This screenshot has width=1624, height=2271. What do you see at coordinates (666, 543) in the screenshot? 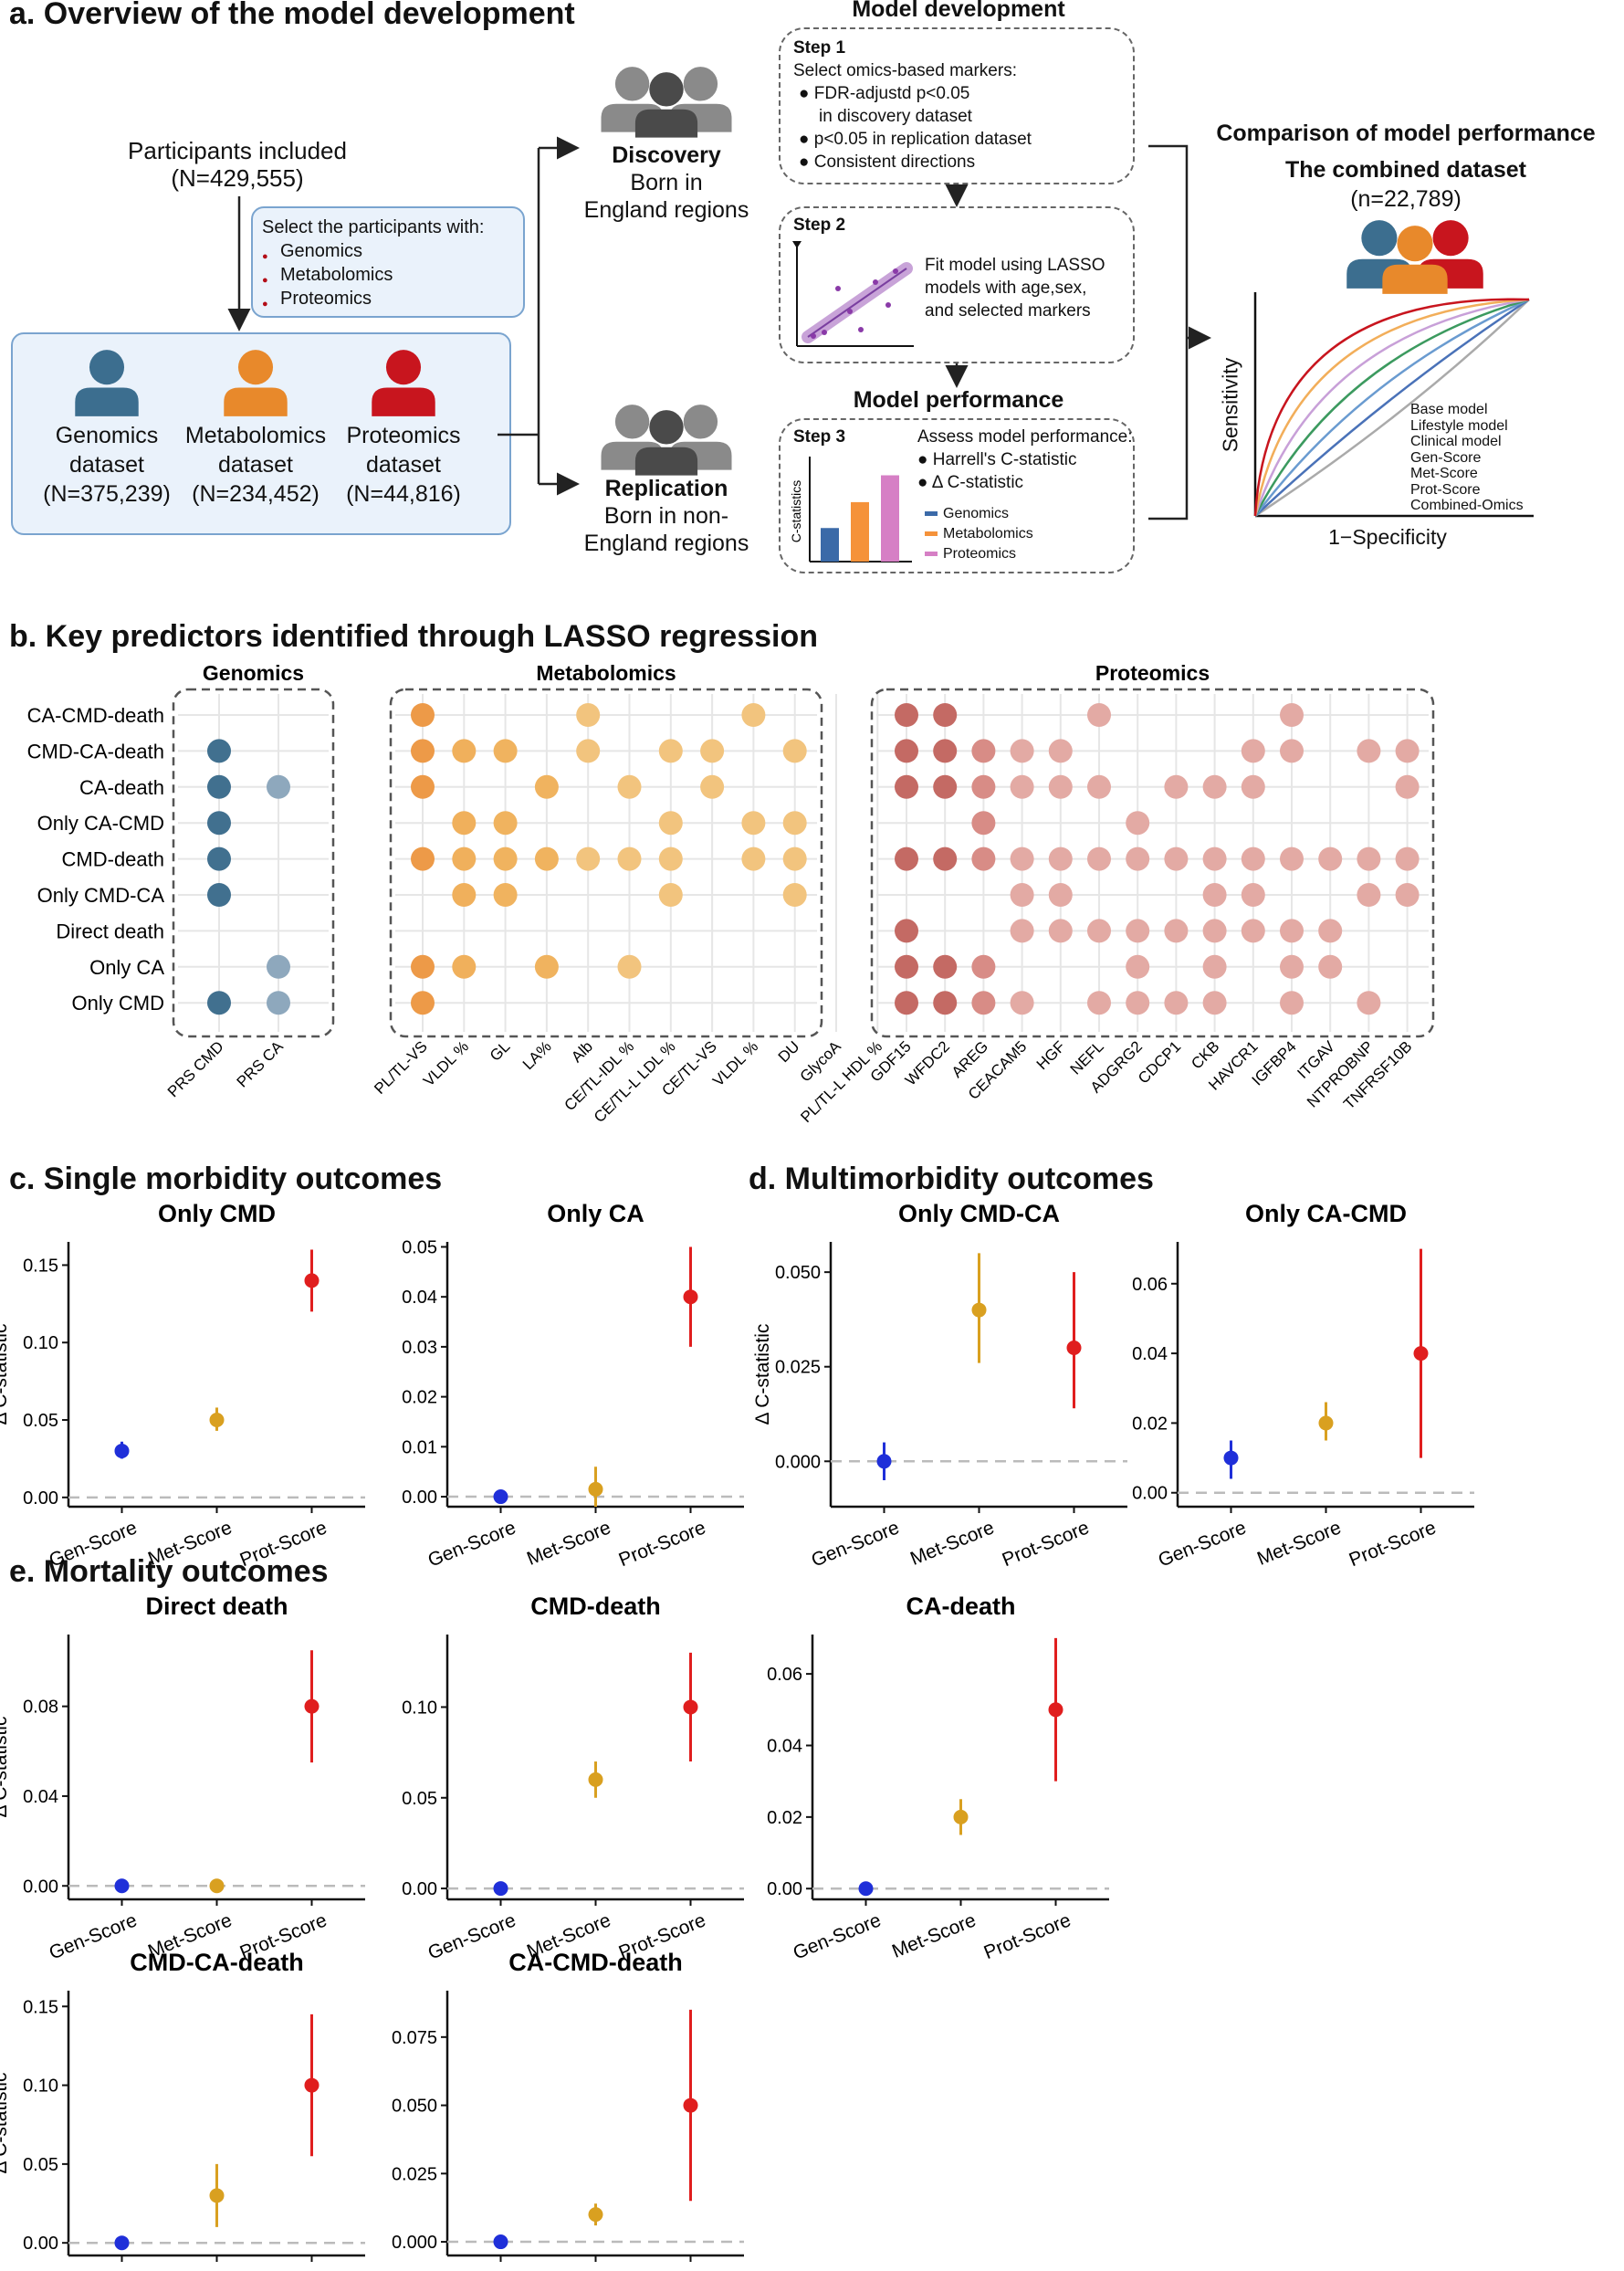
I see `replication-desc-2: England regions` at bounding box center [666, 543].